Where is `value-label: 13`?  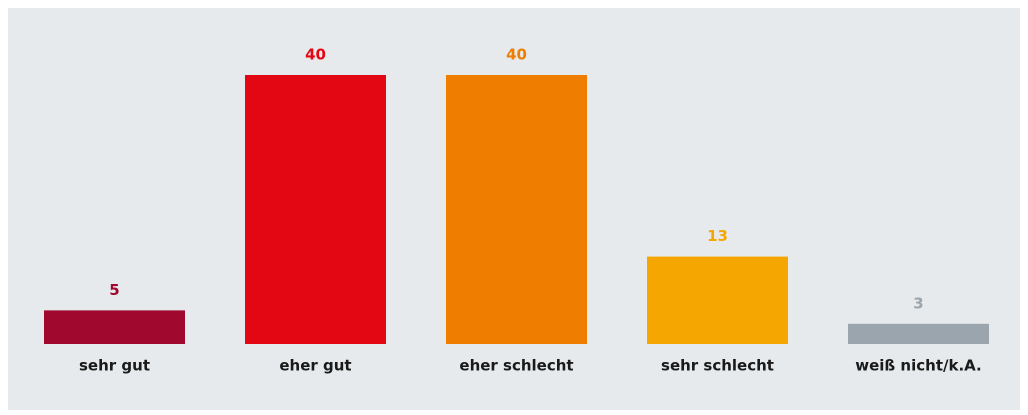
value-label: 13 is located at coordinates (717, 236).